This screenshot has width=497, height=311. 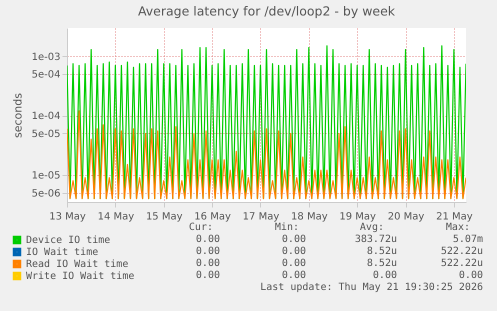 I want to click on text: Max:, so click(x=458, y=228).